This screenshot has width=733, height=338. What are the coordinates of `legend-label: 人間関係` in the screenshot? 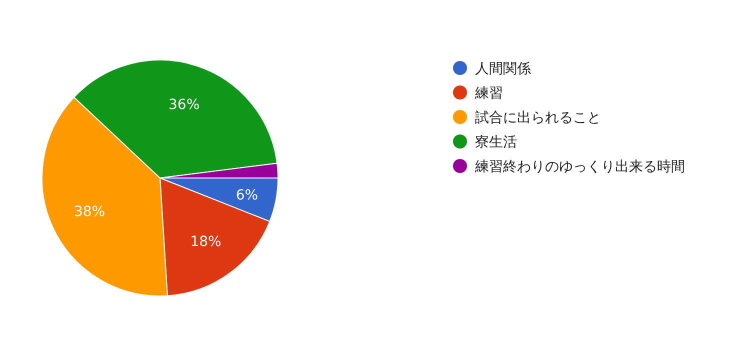 It's located at (503, 69).